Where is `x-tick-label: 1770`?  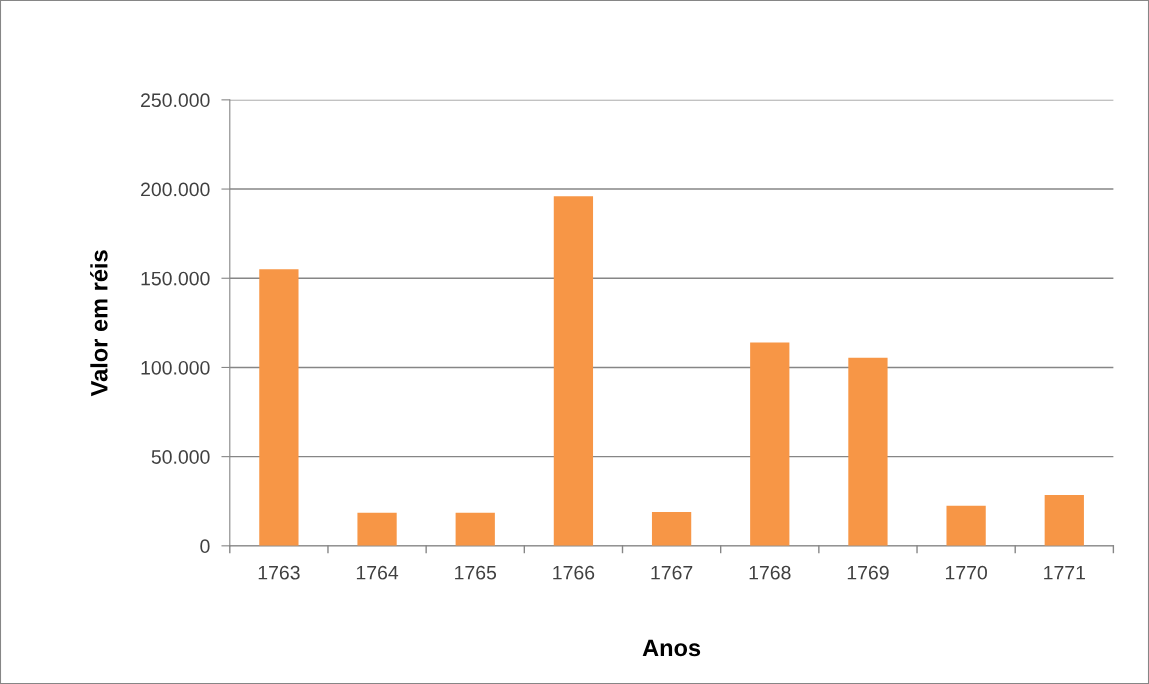
x-tick-label: 1770 is located at coordinates (966, 572).